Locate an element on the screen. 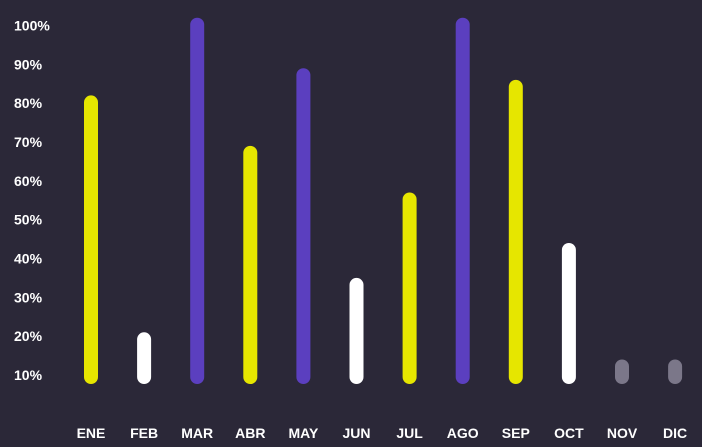 Image resolution: width=702 pixels, height=447 pixels. bar-sep is located at coordinates (515, 231).